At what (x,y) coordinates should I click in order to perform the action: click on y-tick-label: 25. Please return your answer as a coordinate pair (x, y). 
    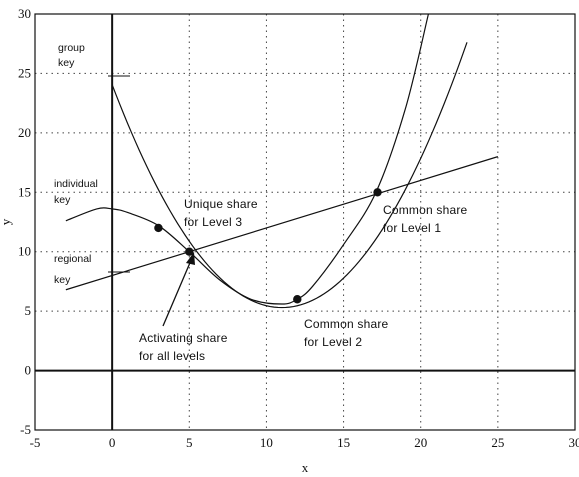
    Looking at the image, I should click on (24, 72).